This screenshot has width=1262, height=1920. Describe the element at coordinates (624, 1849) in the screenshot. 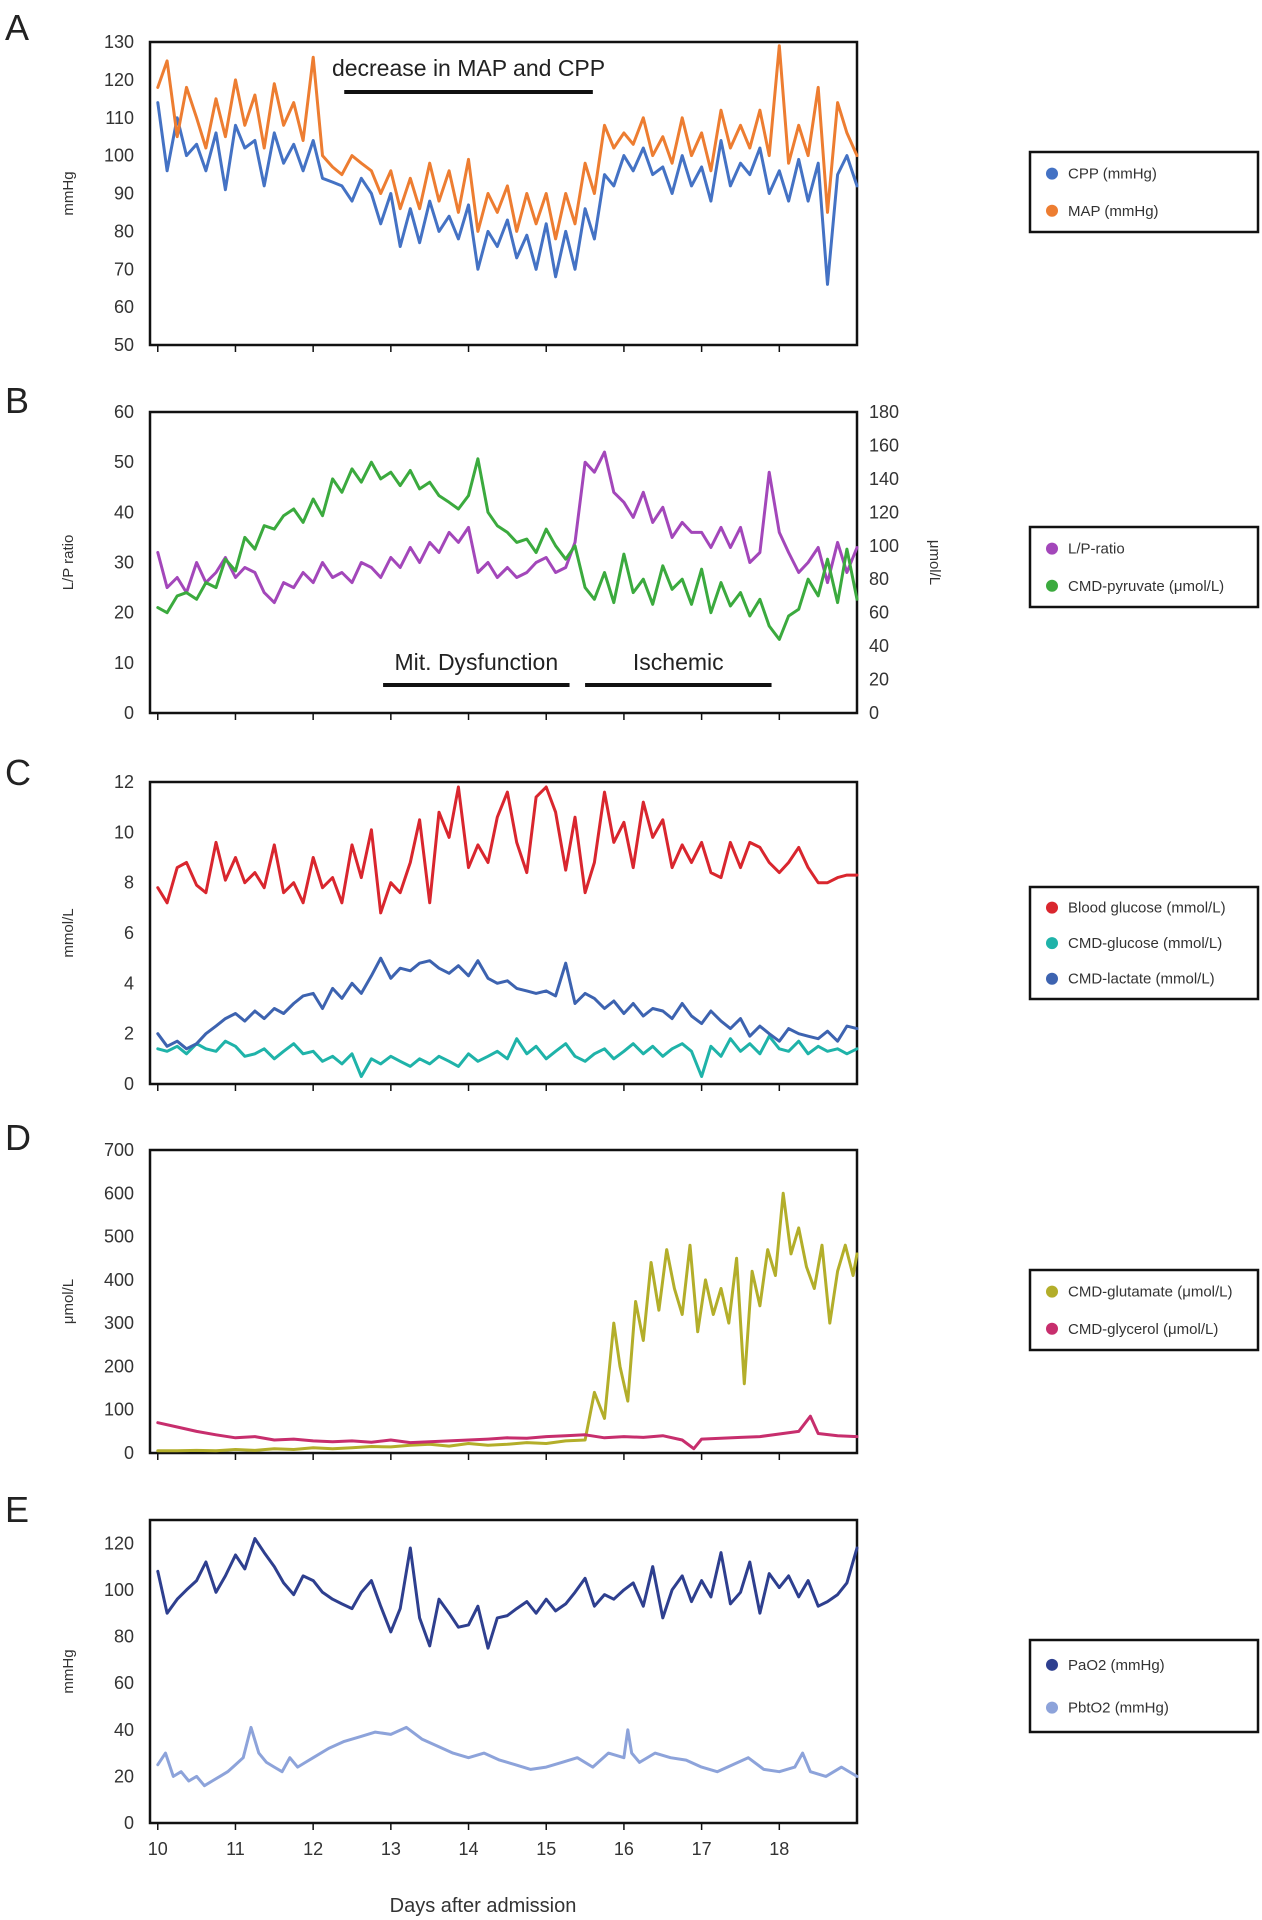

I see `panel-e-x-tick-label: 16` at that location.